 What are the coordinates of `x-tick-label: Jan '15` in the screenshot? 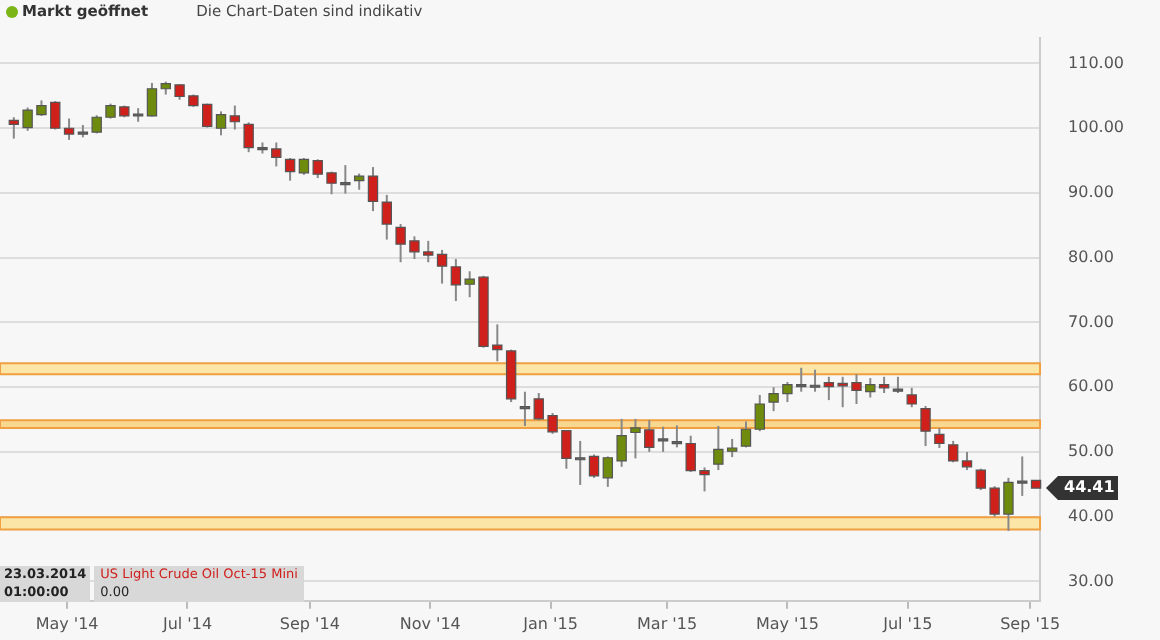 It's located at (549, 623).